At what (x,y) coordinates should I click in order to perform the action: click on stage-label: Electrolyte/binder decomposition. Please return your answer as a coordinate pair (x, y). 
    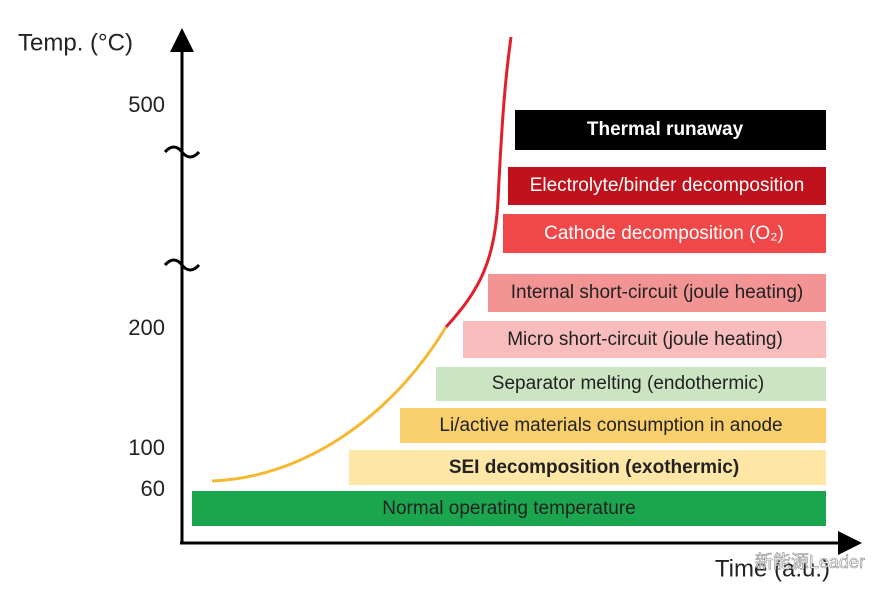
    Looking at the image, I should click on (667, 185).